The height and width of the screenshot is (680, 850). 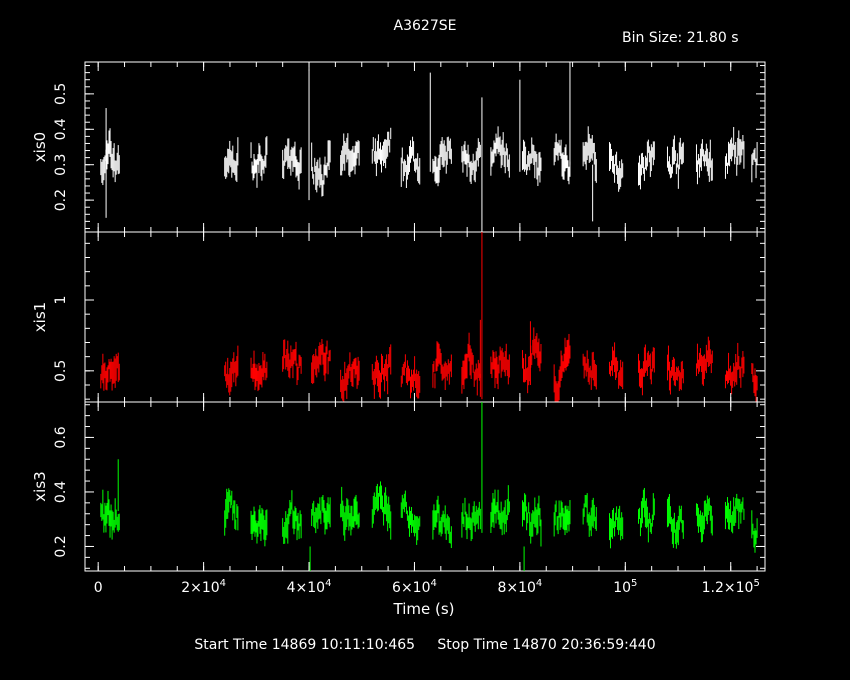 I want to click on x-tick-label: 0, so click(x=98, y=588).